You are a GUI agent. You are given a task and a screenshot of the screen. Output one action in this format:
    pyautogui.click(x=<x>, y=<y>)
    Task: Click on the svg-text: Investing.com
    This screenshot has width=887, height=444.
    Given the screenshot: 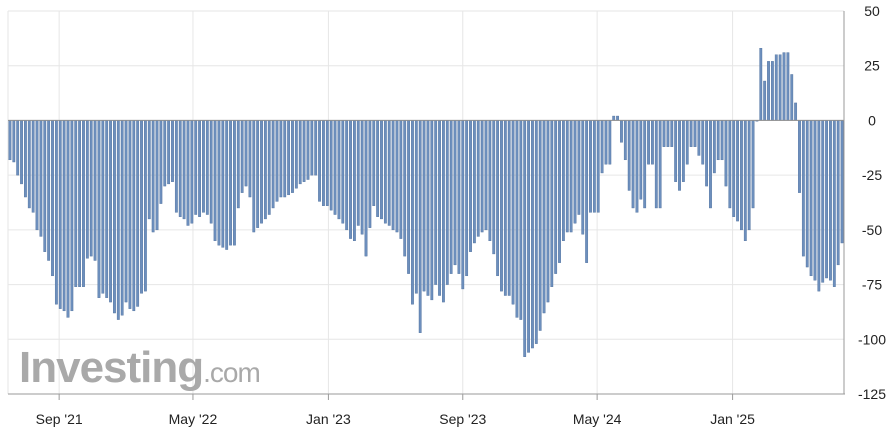 What is the action you would take?
    pyautogui.click(x=139, y=367)
    